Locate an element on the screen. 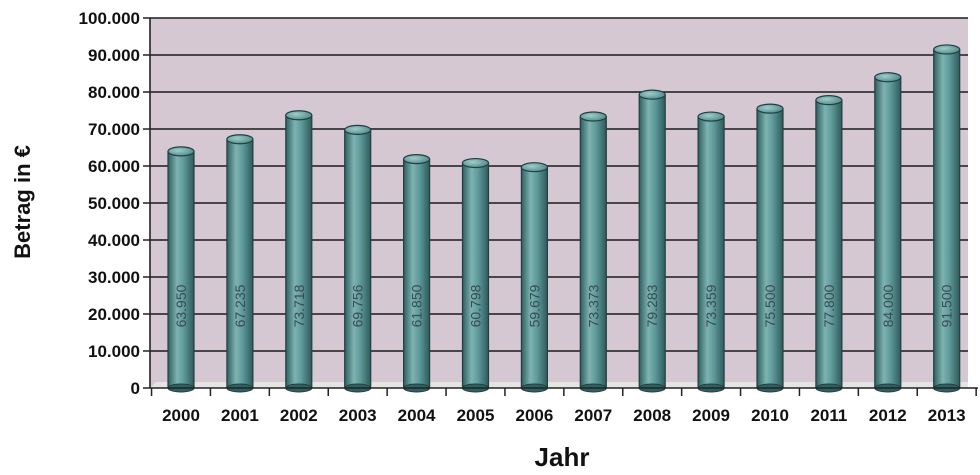 This screenshot has height=475, width=980. y-tick-label: 50.000 is located at coordinates (114, 203).